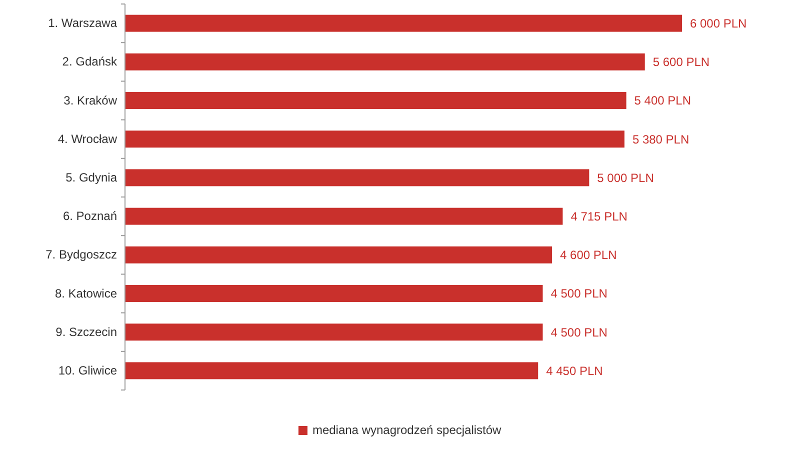 The width and height of the screenshot is (800, 450). Describe the element at coordinates (88, 371) in the screenshot. I see `y-tick-label: 10. Gliwice` at that location.